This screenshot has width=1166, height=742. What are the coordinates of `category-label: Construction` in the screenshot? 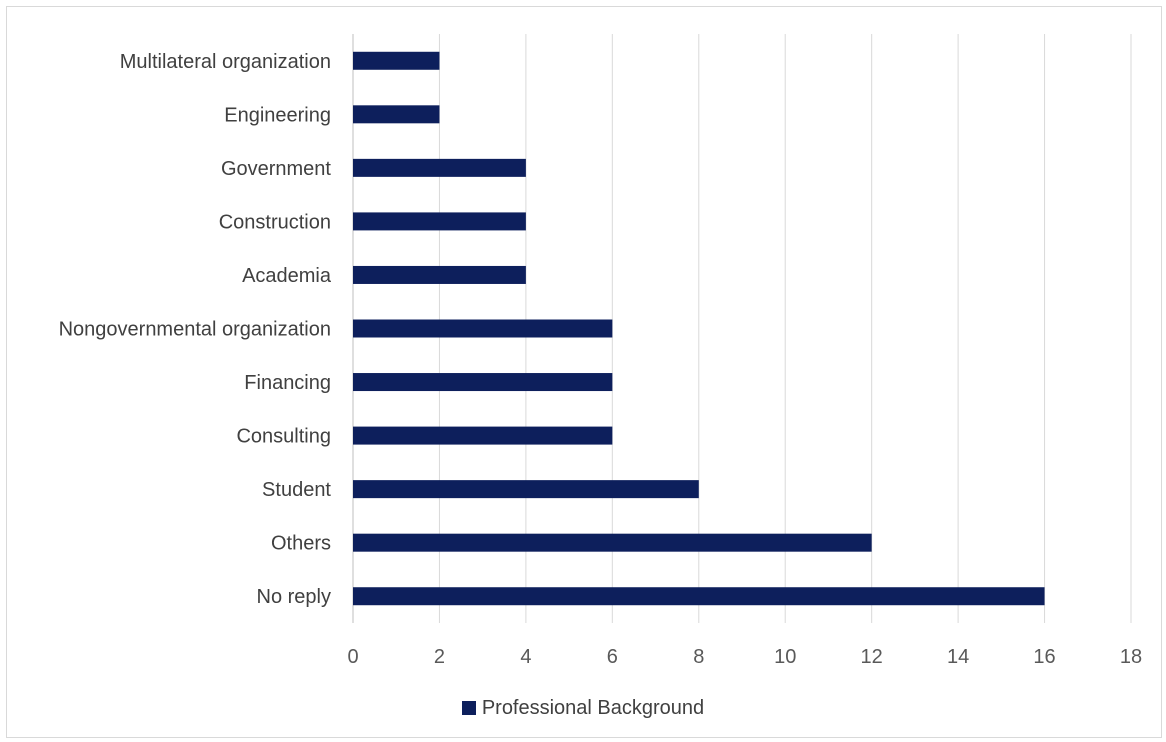 It's located at (275, 222).